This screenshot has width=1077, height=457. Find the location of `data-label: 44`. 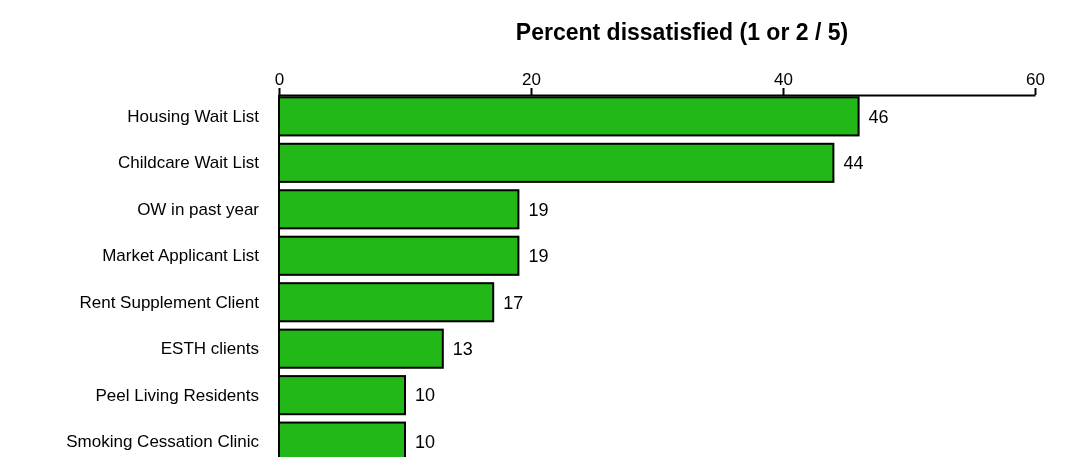

data-label: 44 is located at coordinates (853, 163).